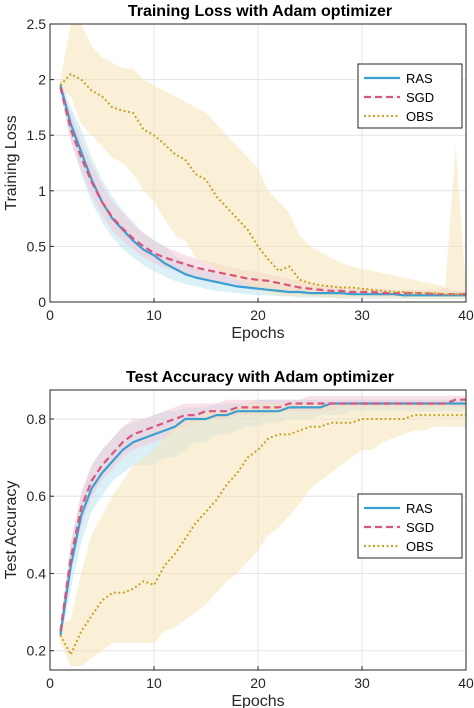 This screenshot has height=708, width=474. Describe the element at coordinates (42, 191) in the screenshot. I see `y-tick-label: 1` at that location.